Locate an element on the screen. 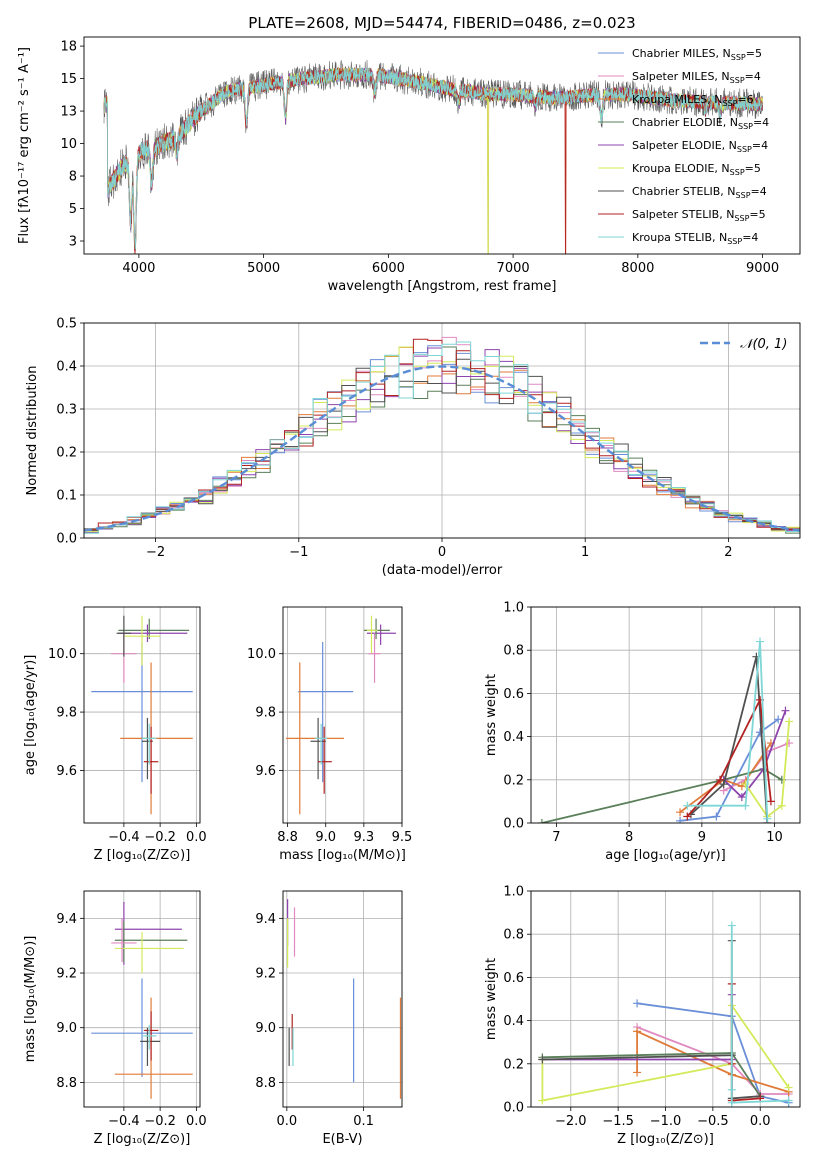 Image resolution: width=819 pixels, height=1170 pixels. ebv-mass-panel: 0.0 0.1 8.8 9.0 9.2 9.4 E(B-V) is located at coordinates (329, 1018).